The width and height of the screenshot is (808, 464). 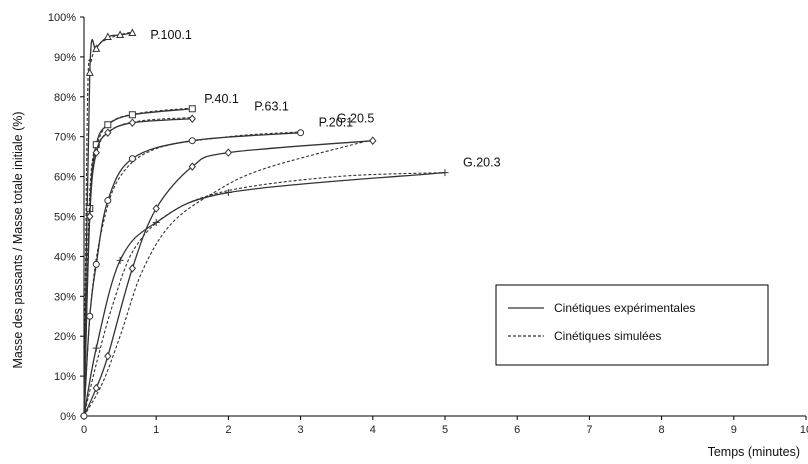 What do you see at coordinates (301, 430) in the screenshot?
I see `x-tick-label: 3` at bounding box center [301, 430].